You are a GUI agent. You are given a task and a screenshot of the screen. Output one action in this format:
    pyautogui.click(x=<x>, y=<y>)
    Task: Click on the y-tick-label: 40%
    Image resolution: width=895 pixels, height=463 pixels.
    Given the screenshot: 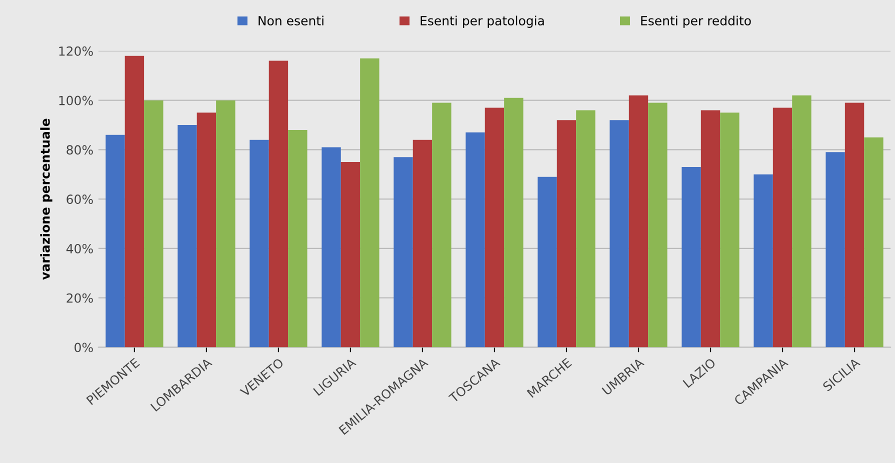 What is the action you would take?
    pyautogui.click(x=79, y=249)
    